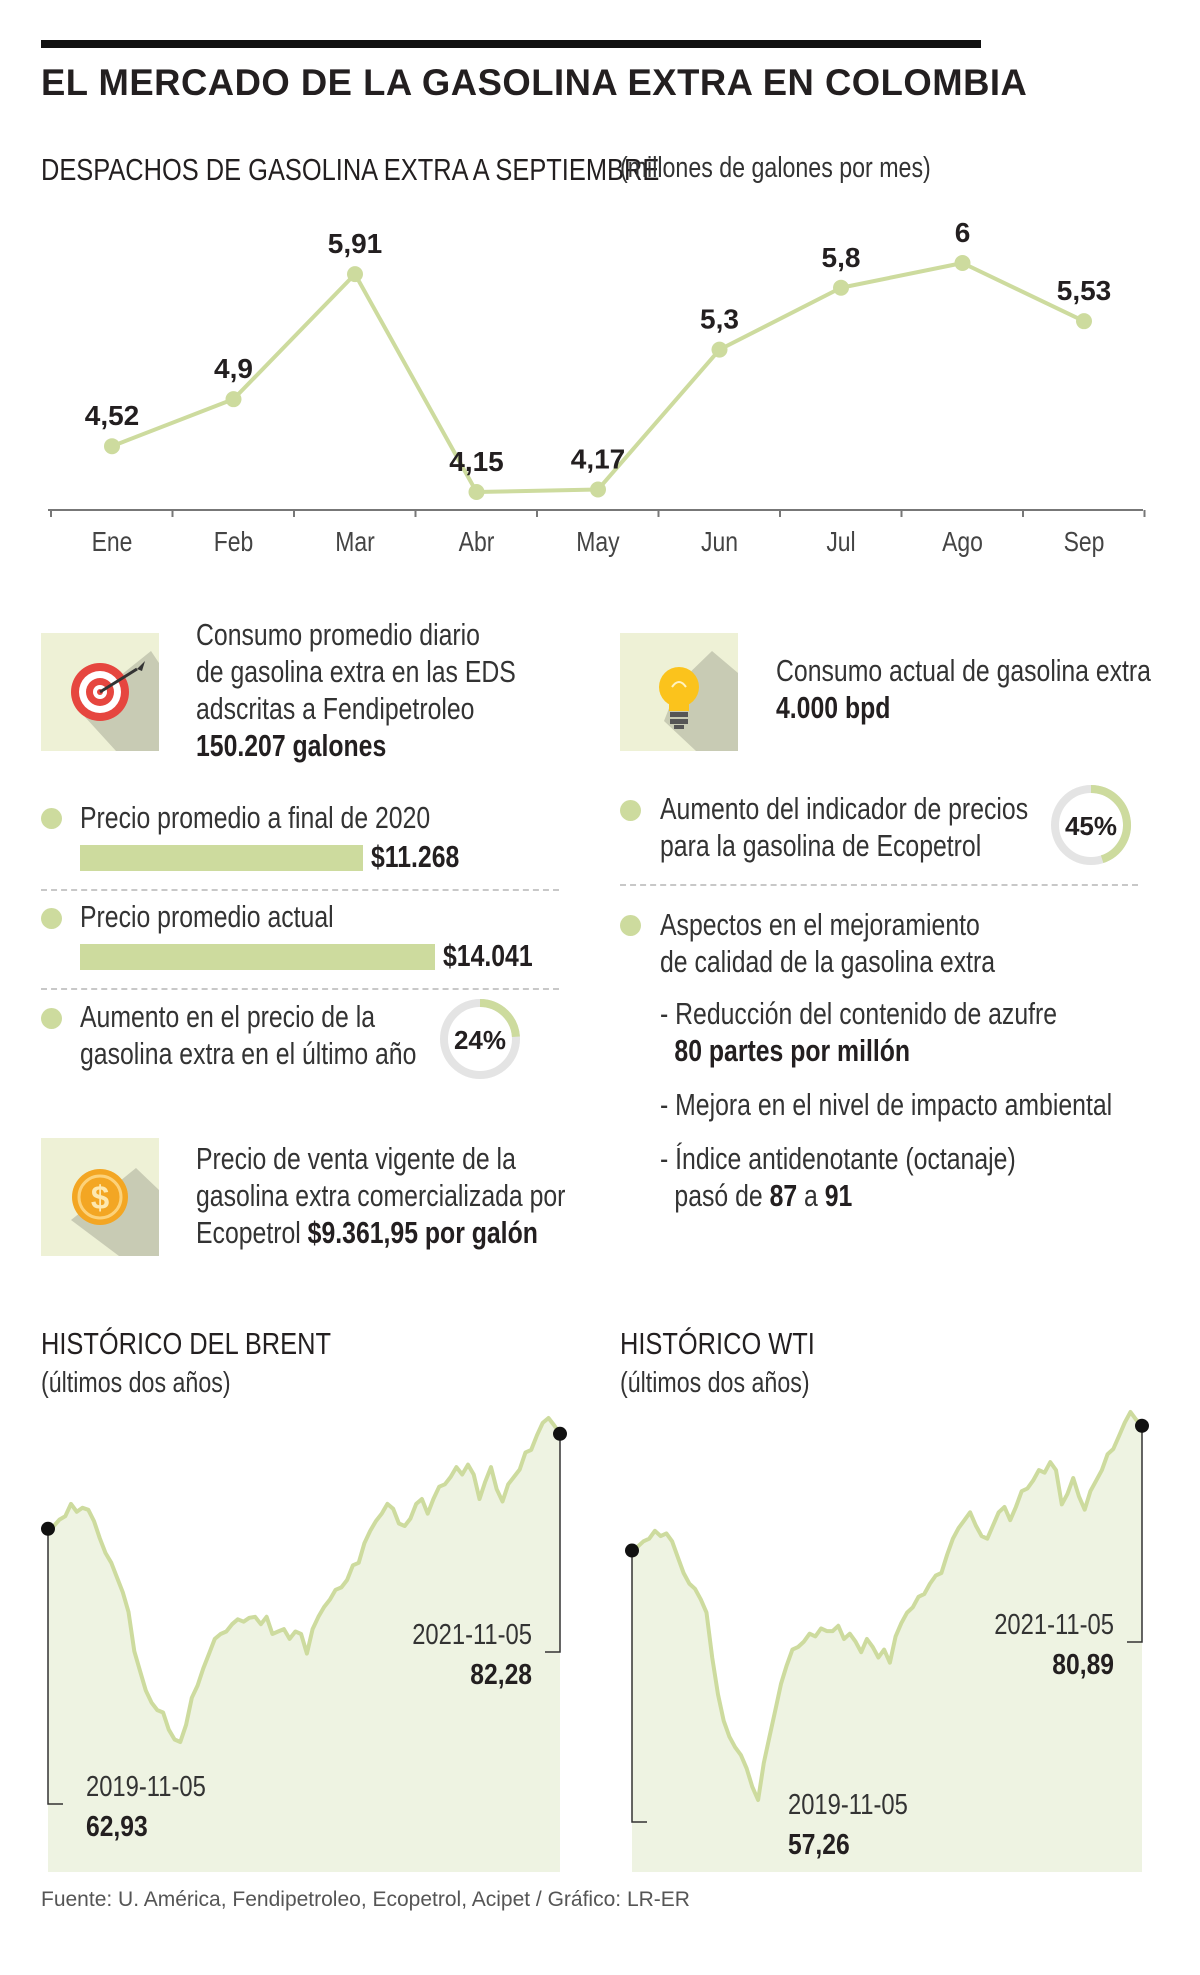 The height and width of the screenshot is (1975, 1200). I want to click on data-label-jul: 5,8, so click(841, 257).